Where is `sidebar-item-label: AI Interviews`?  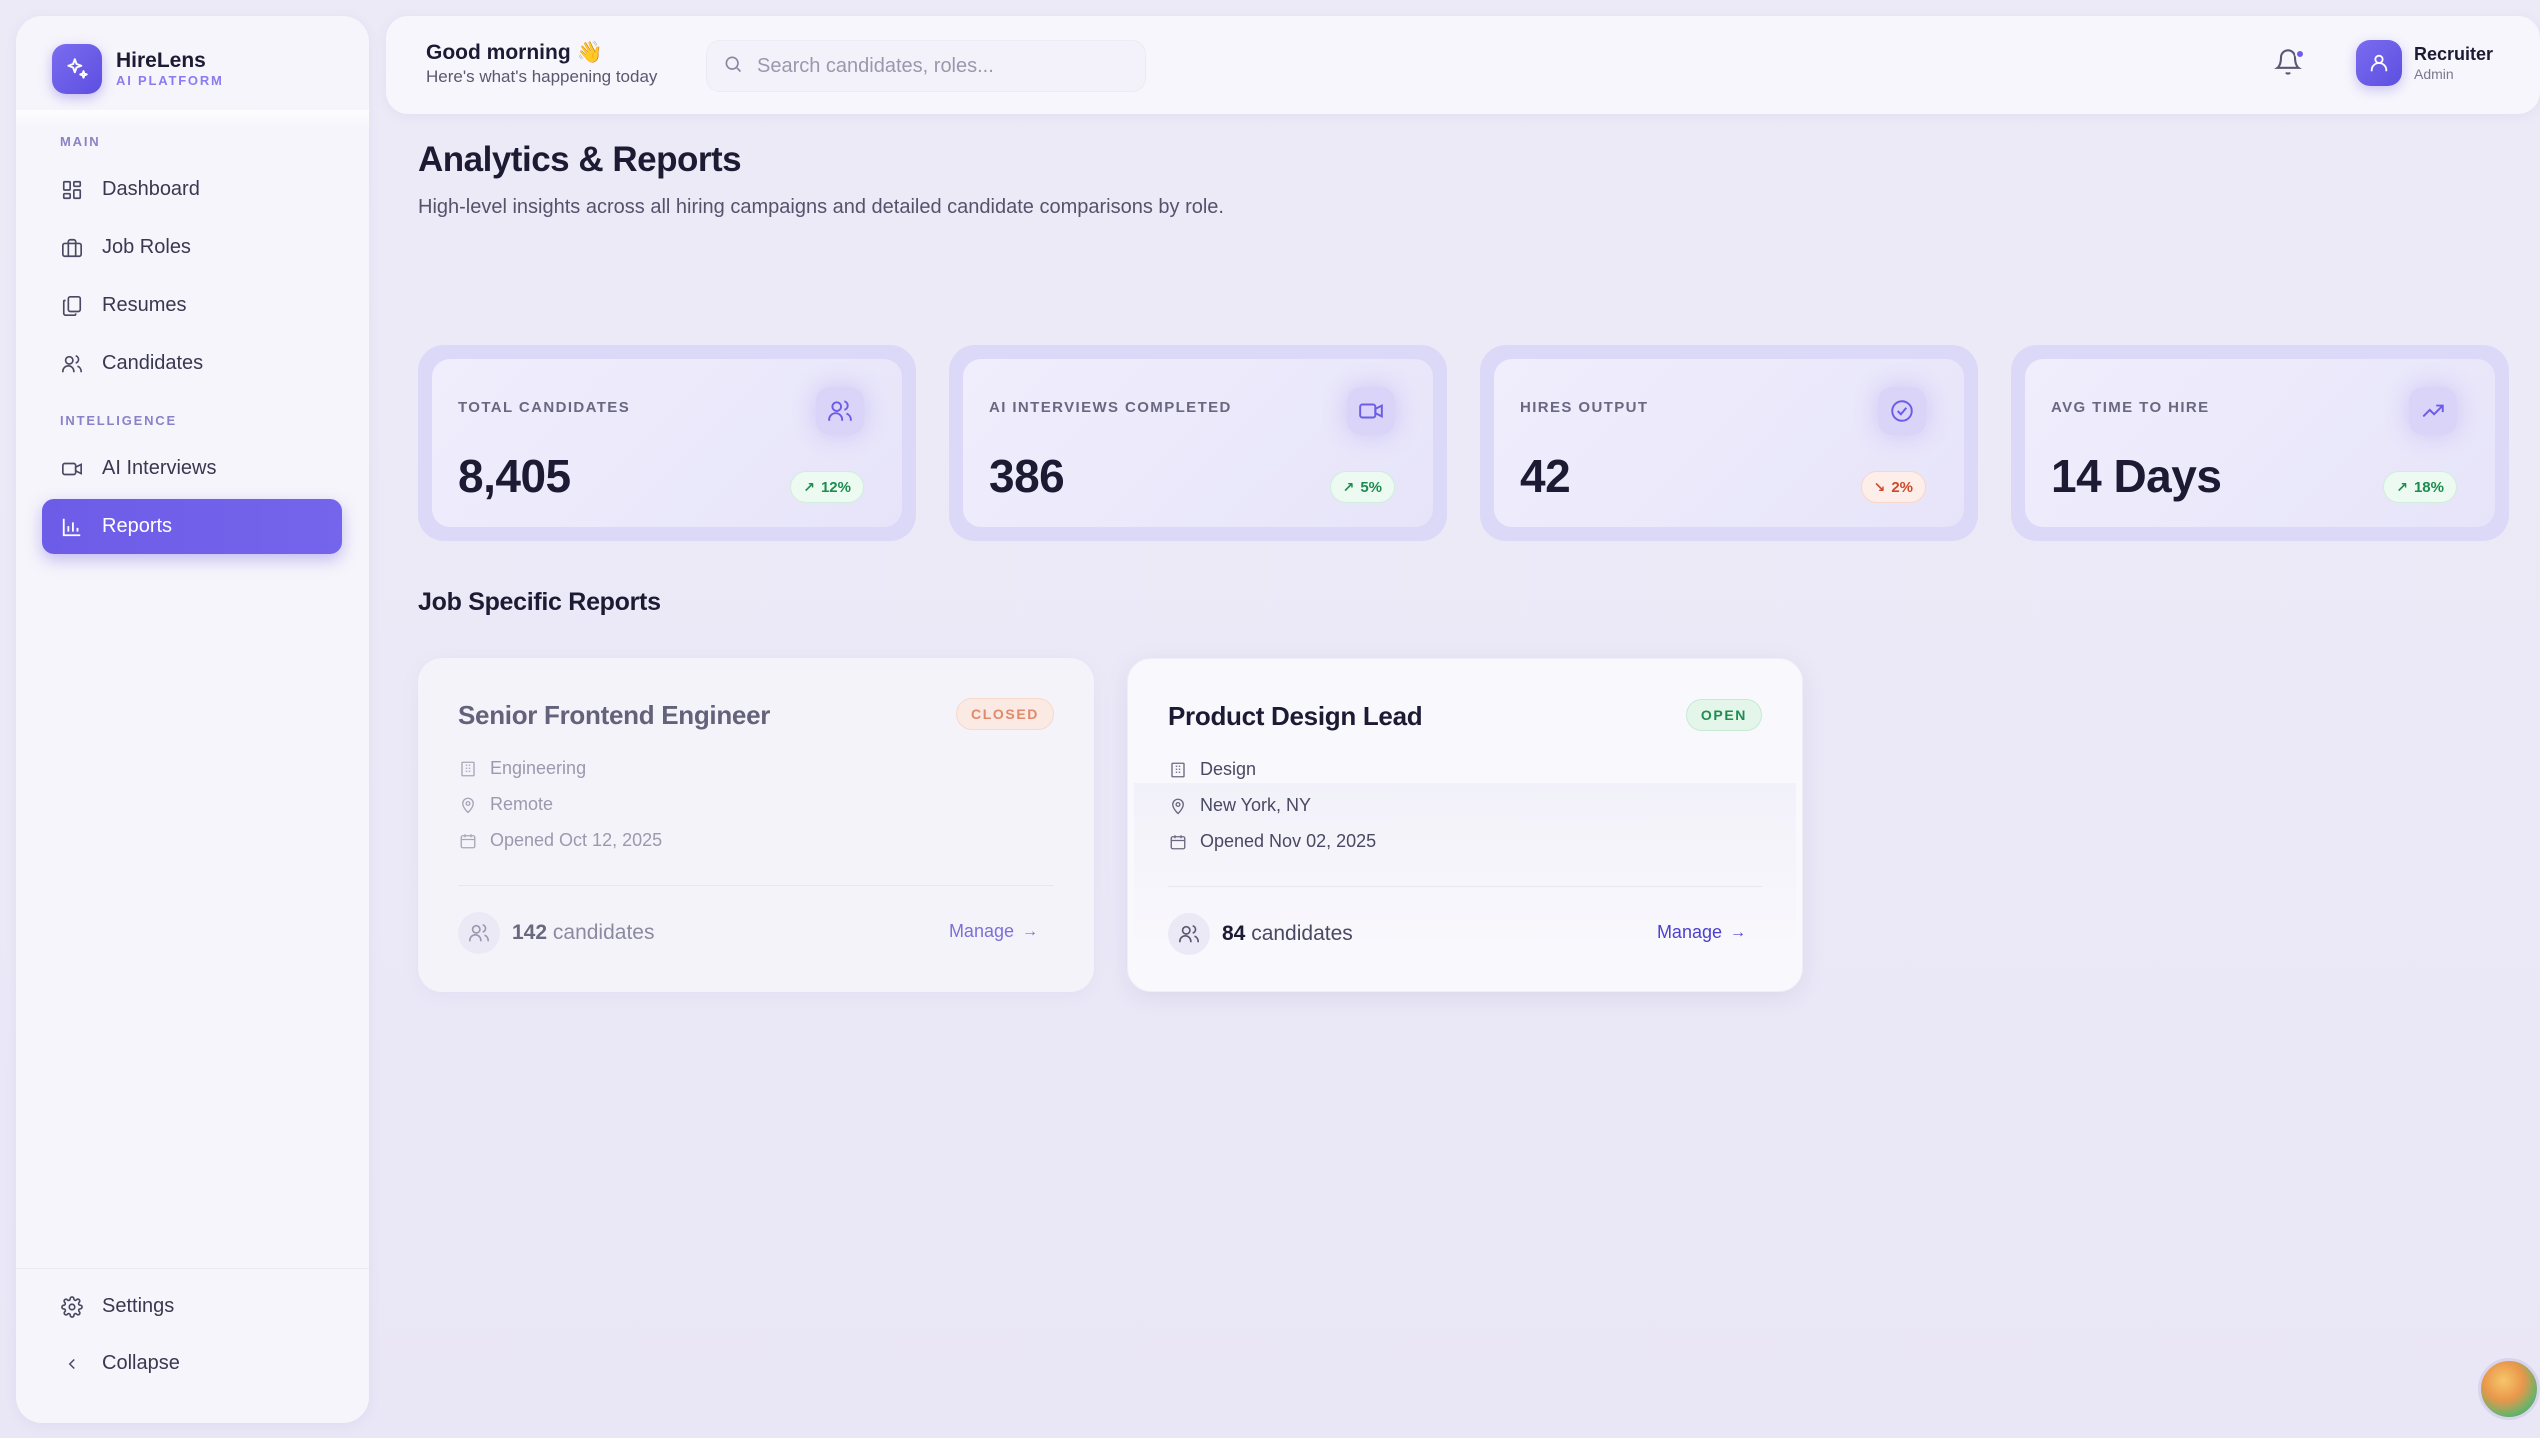
sidebar-item-label: AI Interviews is located at coordinates (159, 468).